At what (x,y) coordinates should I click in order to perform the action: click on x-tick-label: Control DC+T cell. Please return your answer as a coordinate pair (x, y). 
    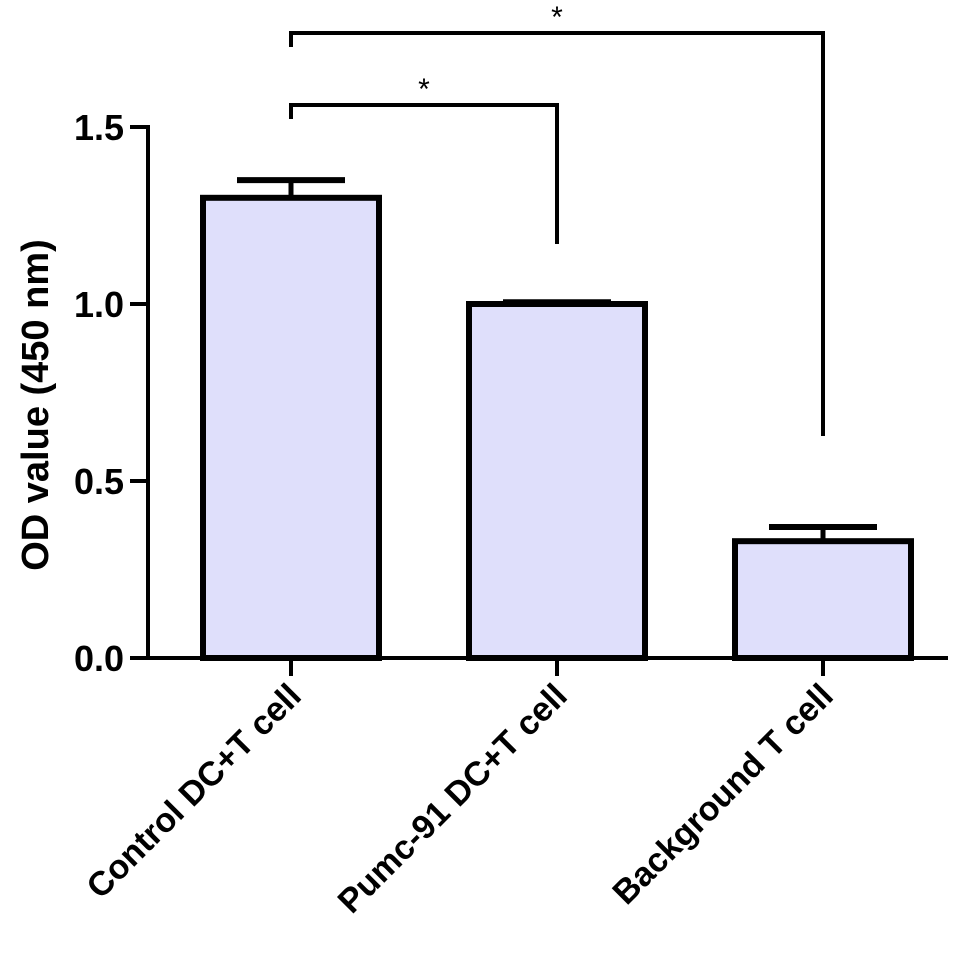
    Looking at the image, I should click on (193, 791).